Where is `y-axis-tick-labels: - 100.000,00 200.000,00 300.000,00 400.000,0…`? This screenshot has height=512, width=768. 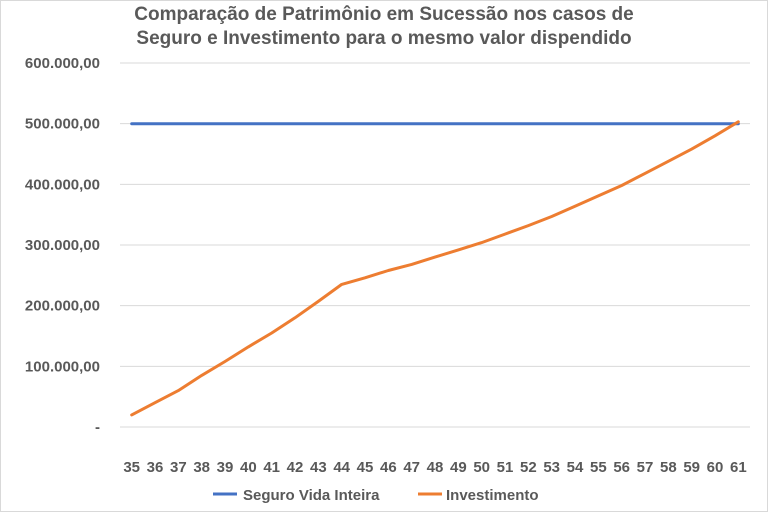 y-axis-tick-labels: - 100.000,00 200.000,00 300.000,00 400.000,0… is located at coordinates (62, 245).